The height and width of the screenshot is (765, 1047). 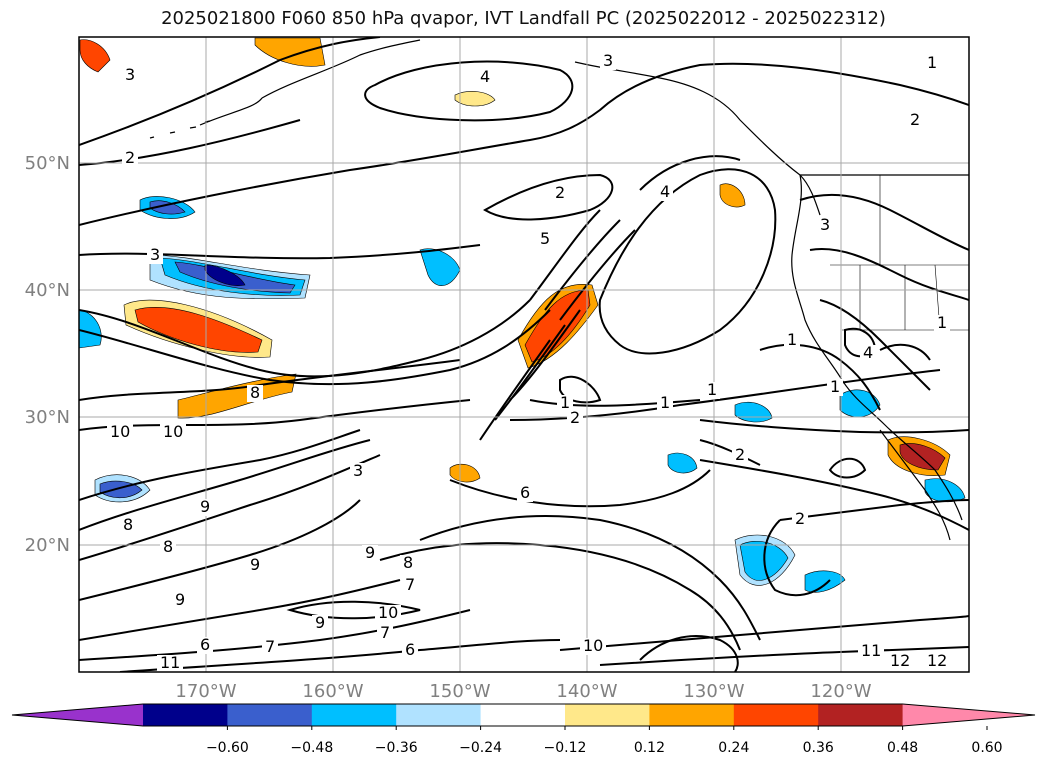 I want to click on colorbar-outline, so click(x=523, y=715).